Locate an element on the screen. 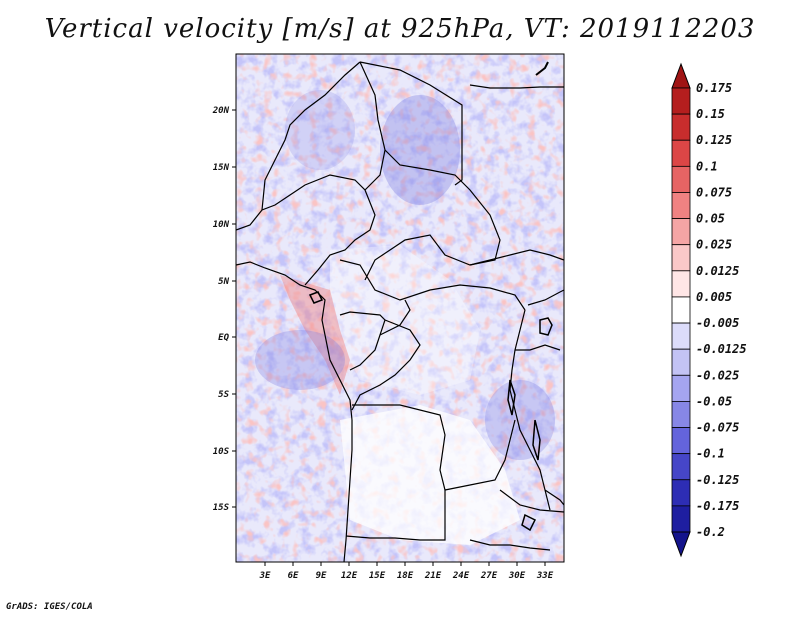 This screenshot has height=618, width=800. lon-label: 18E is located at coordinates (405, 576).